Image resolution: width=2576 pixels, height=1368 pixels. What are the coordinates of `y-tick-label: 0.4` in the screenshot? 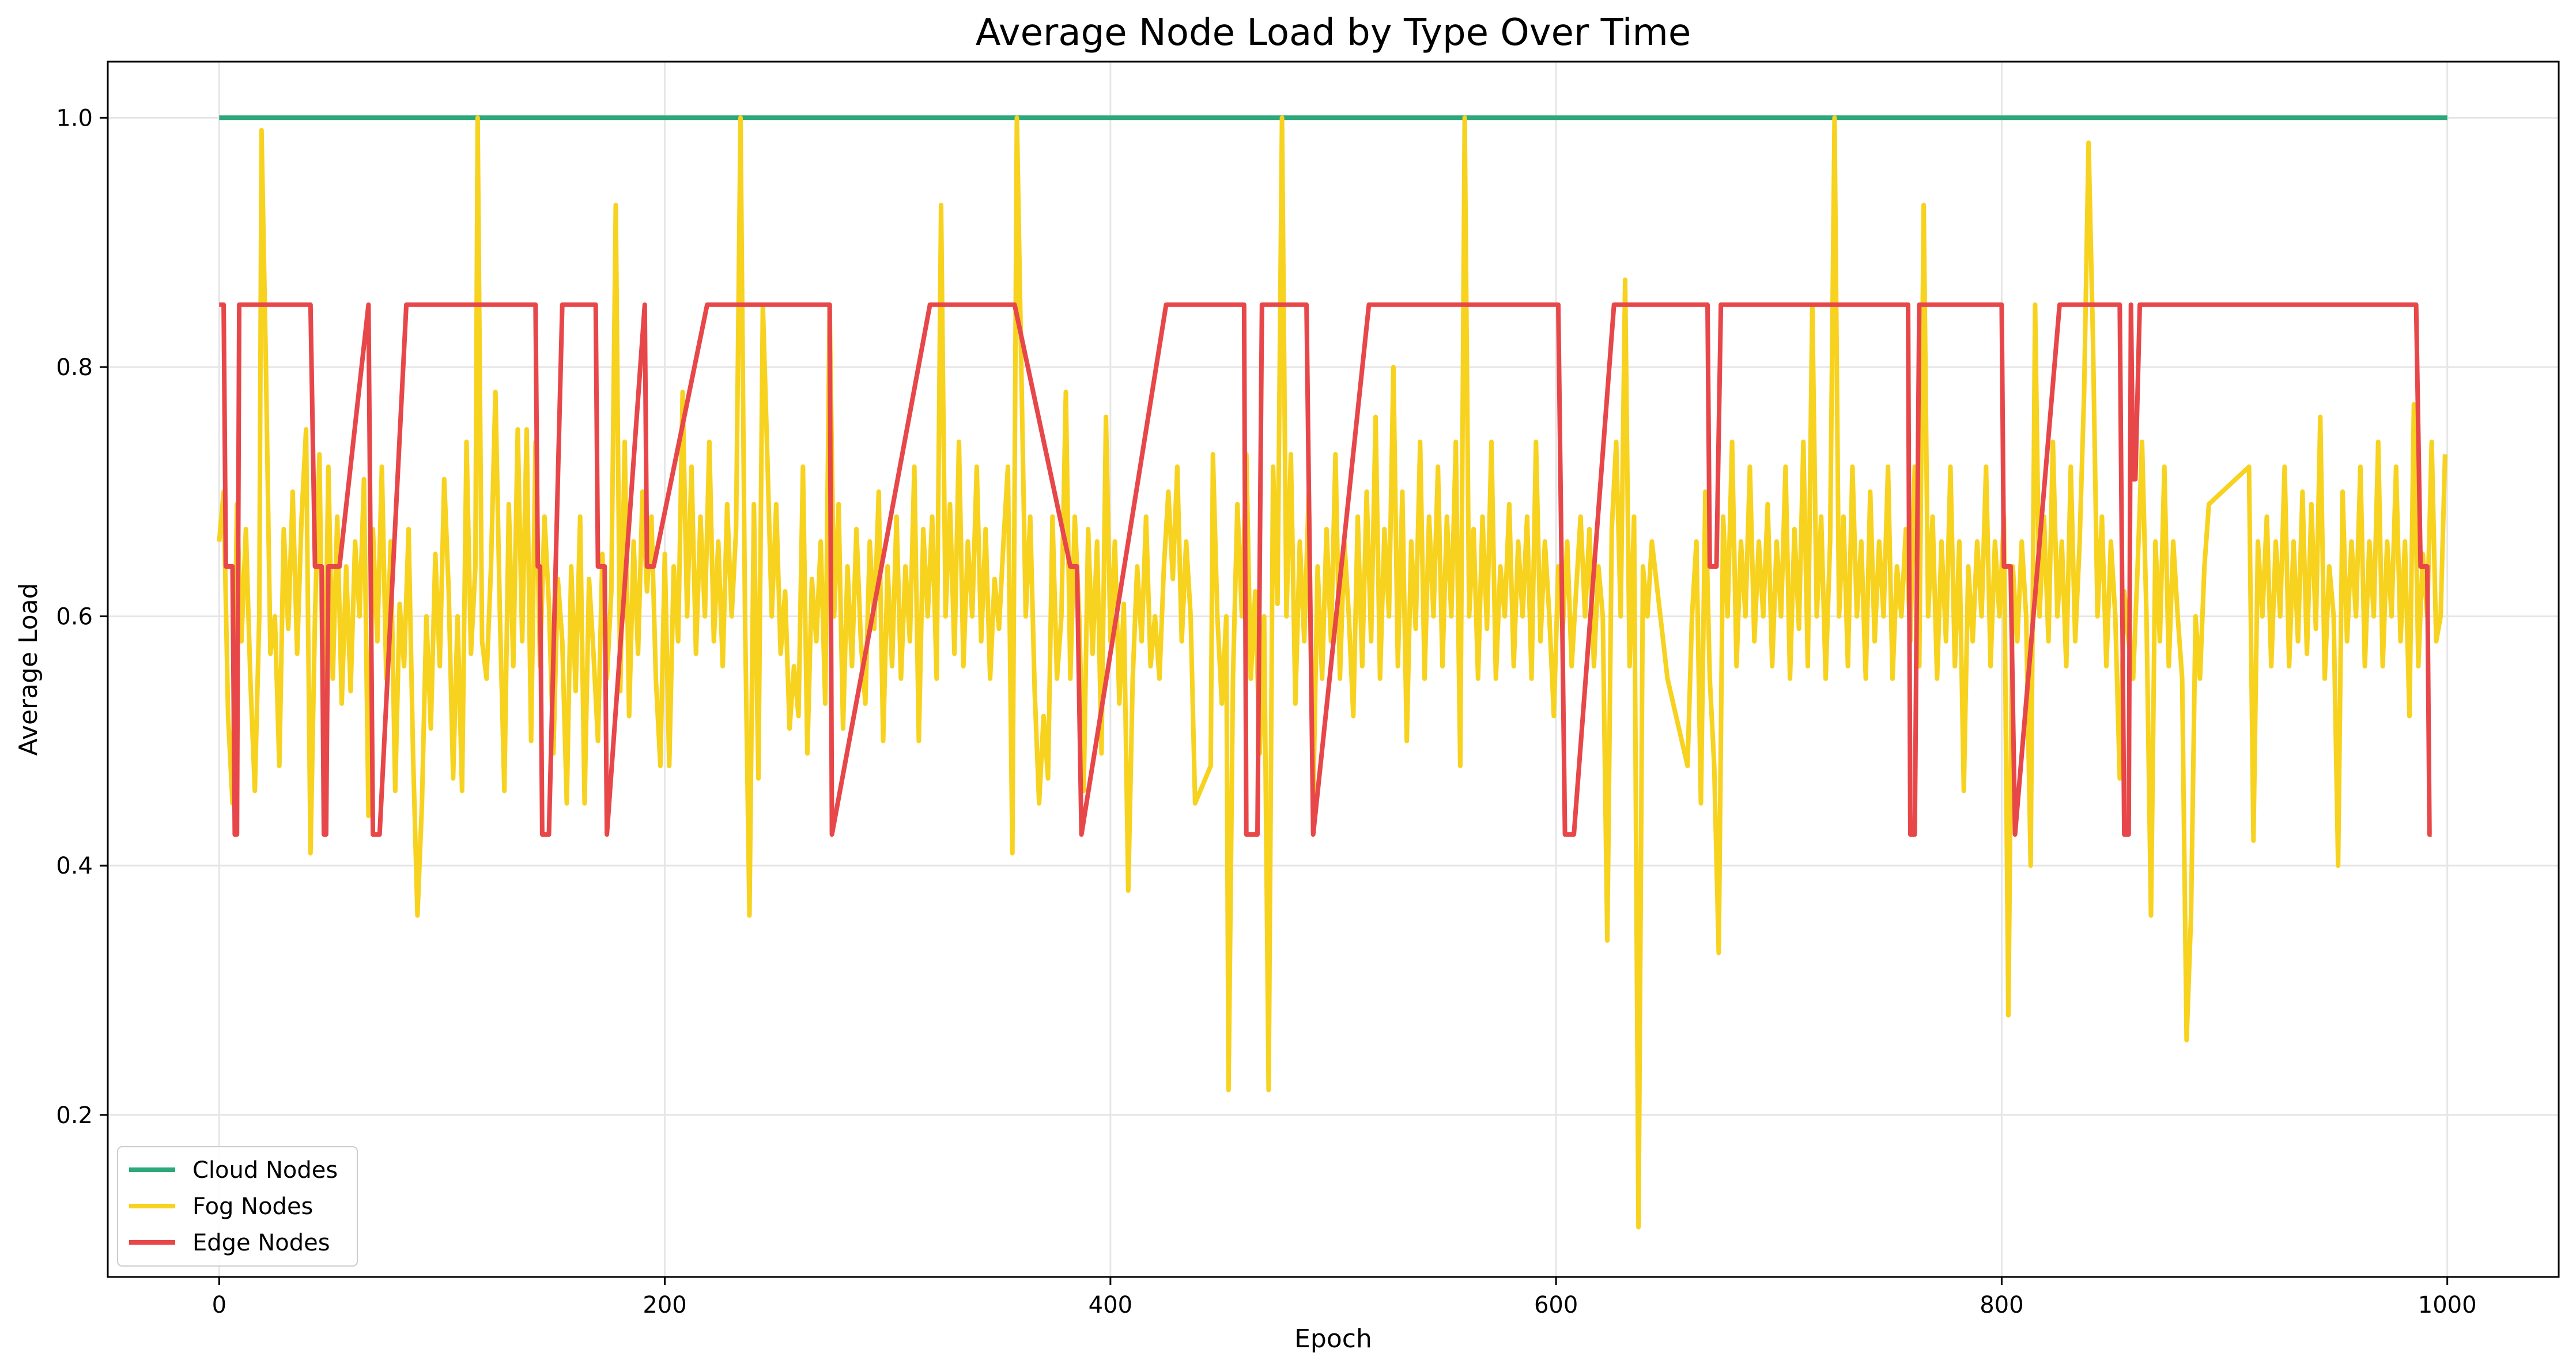 It's located at (75, 866).